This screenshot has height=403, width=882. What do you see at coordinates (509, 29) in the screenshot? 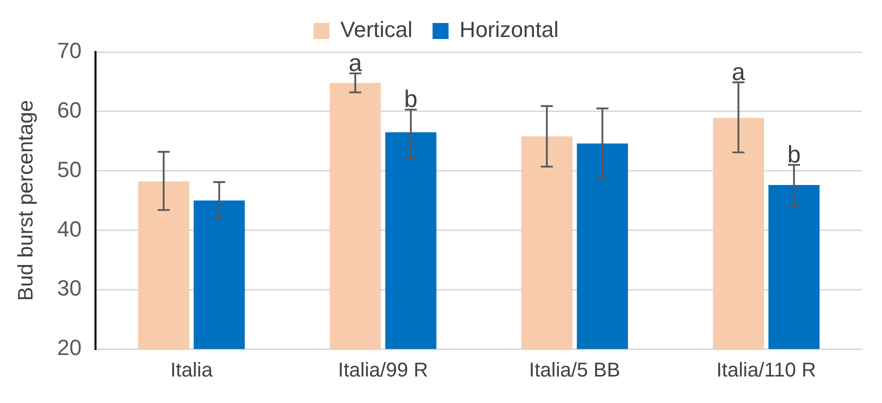
I see `legend-label: Horizontal` at bounding box center [509, 29].